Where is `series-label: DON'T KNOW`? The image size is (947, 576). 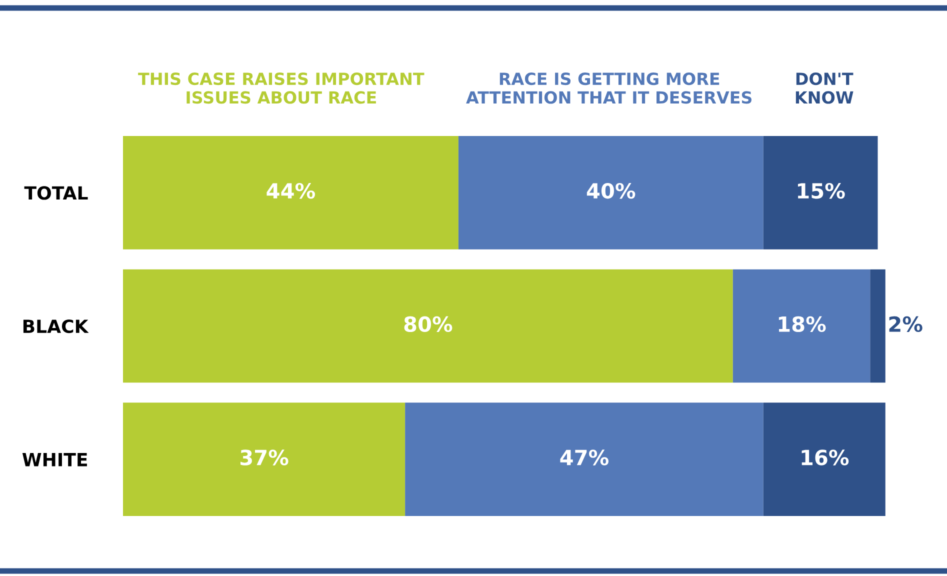 series-label: DON'T KNOW is located at coordinates (825, 88).